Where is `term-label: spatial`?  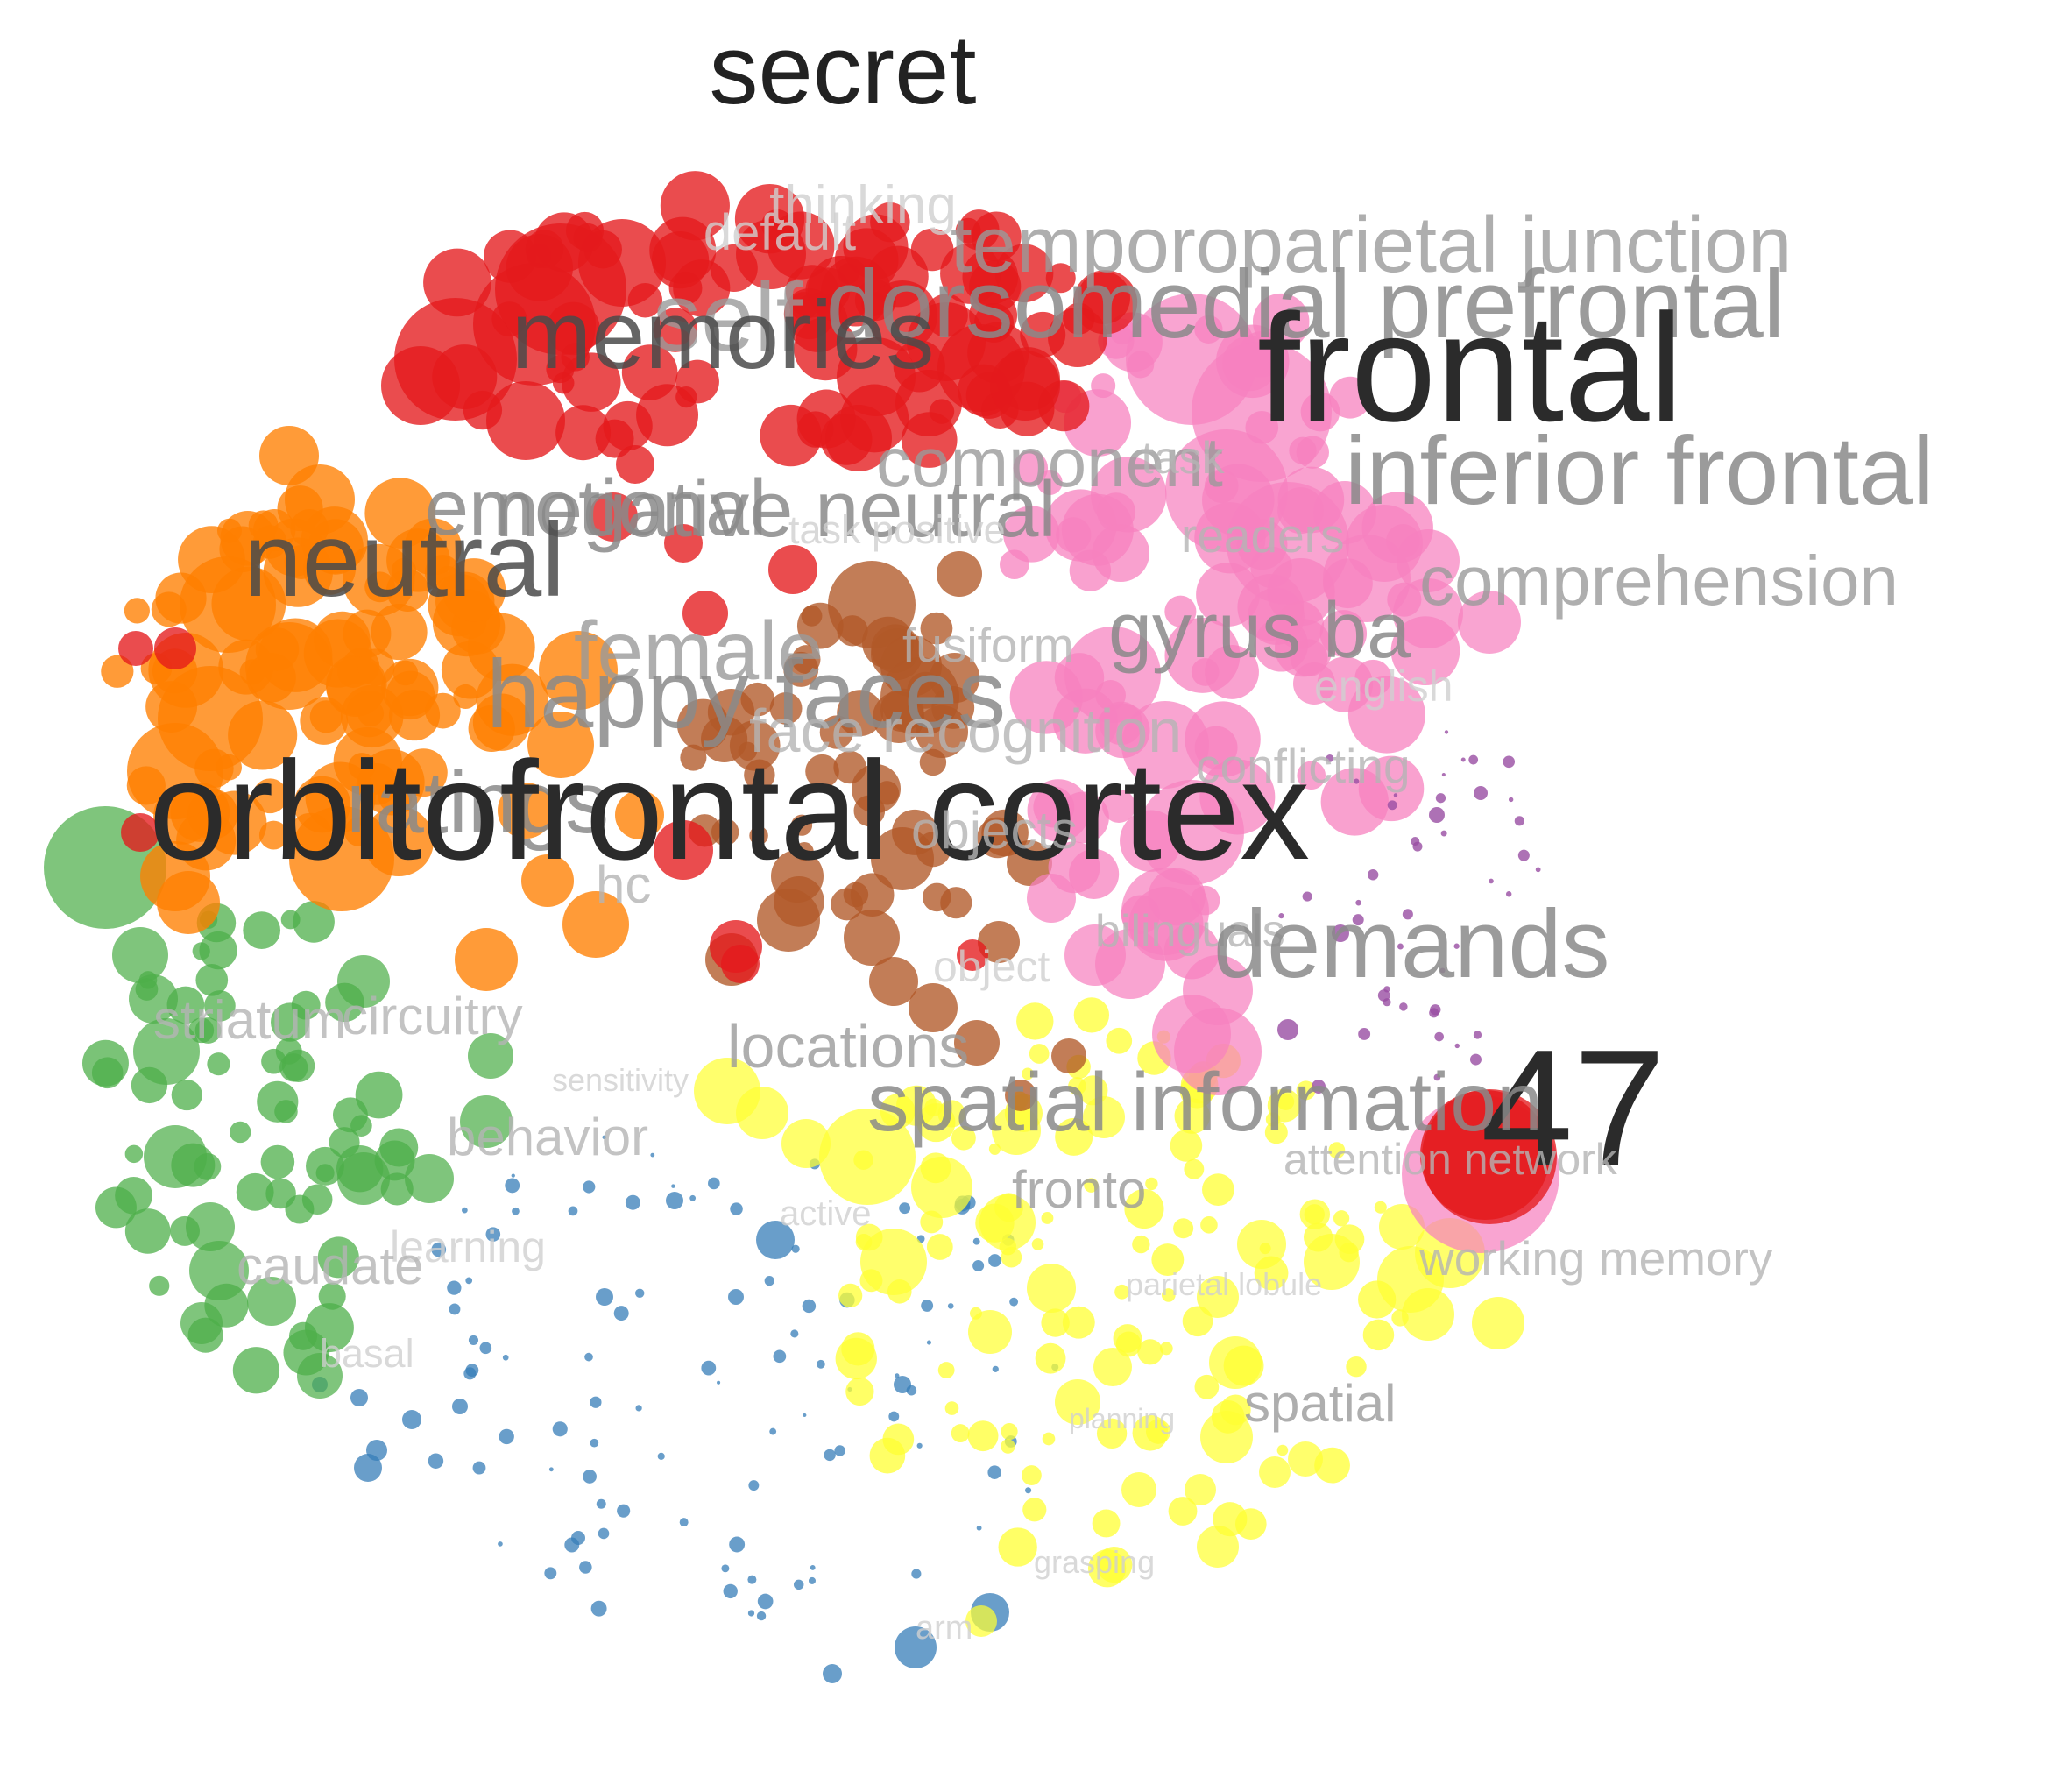
term-label: spatial is located at coordinates (1320, 1403).